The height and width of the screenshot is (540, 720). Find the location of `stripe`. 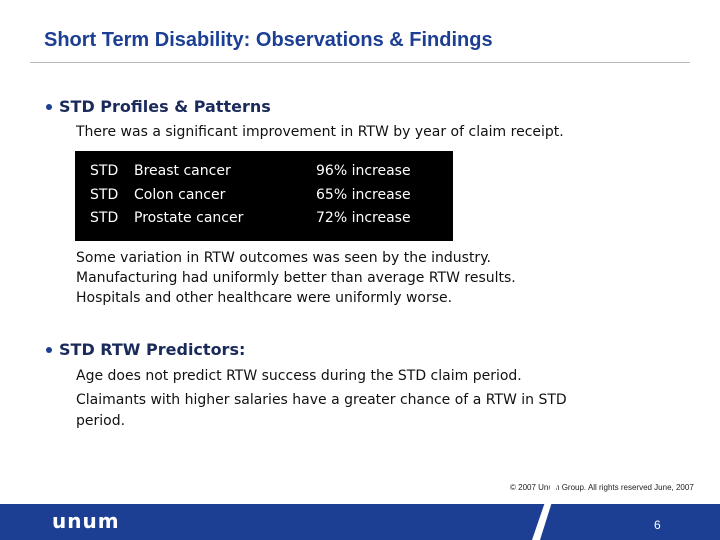

stripe is located at coordinates (547, 505).